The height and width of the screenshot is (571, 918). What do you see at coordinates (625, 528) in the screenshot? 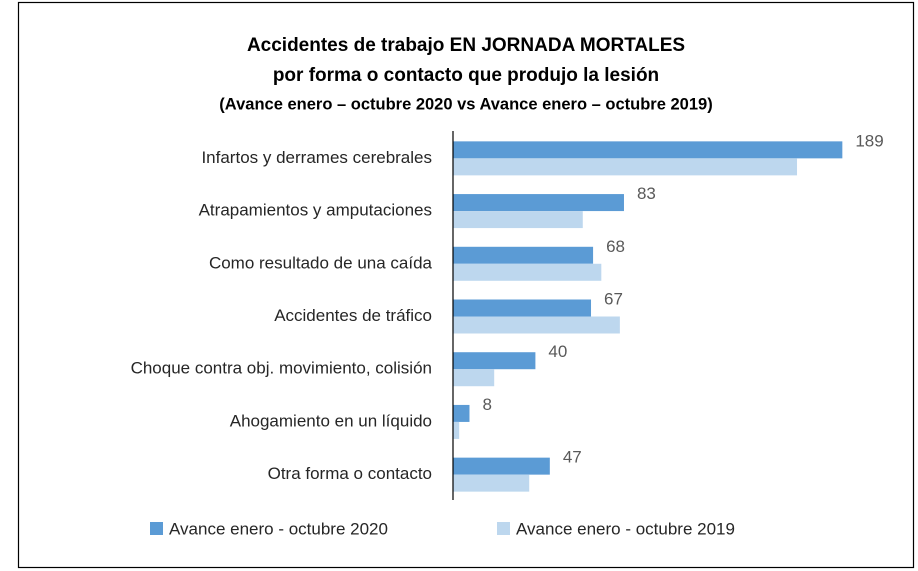
I see `legend-label: Avance enero - octubre 2019` at bounding box center [625, 528].